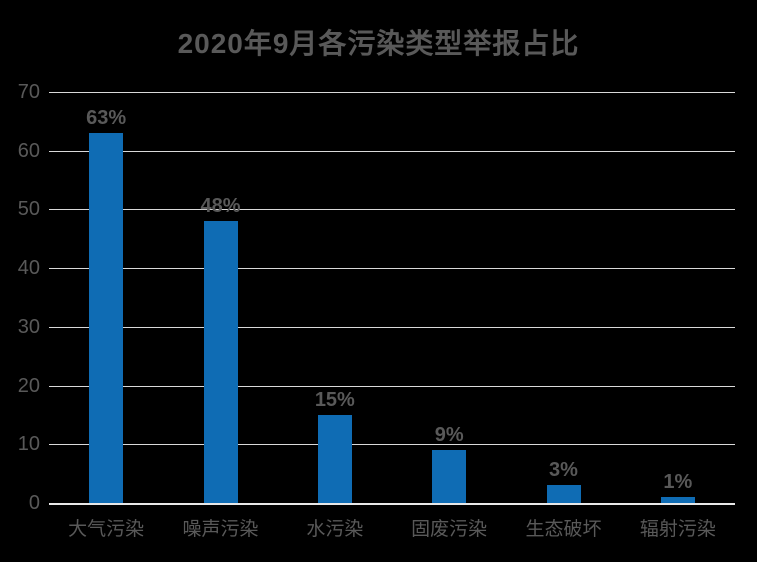 The image size is (757, 562). Describe the element at coordinates (28, 92) in the screenshot. I see `y-axis-tick-label: 70` at that location.